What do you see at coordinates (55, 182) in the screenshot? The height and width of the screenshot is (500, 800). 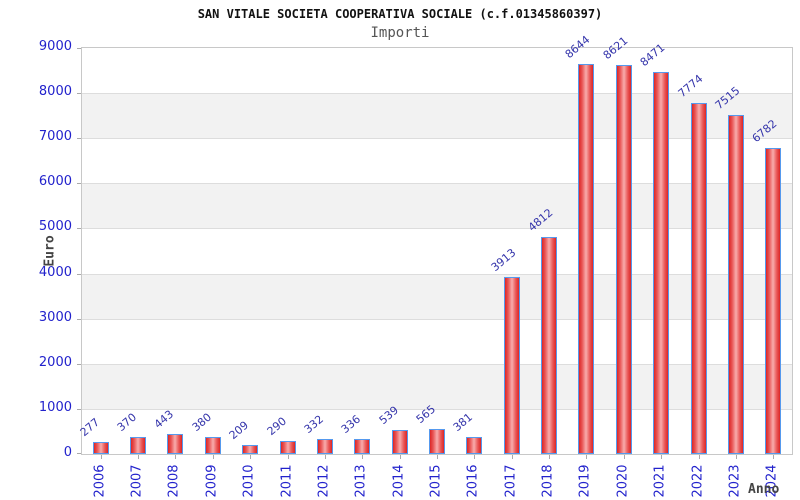 I see `y-tick-label: 6000` at bounding box center [55, 182].